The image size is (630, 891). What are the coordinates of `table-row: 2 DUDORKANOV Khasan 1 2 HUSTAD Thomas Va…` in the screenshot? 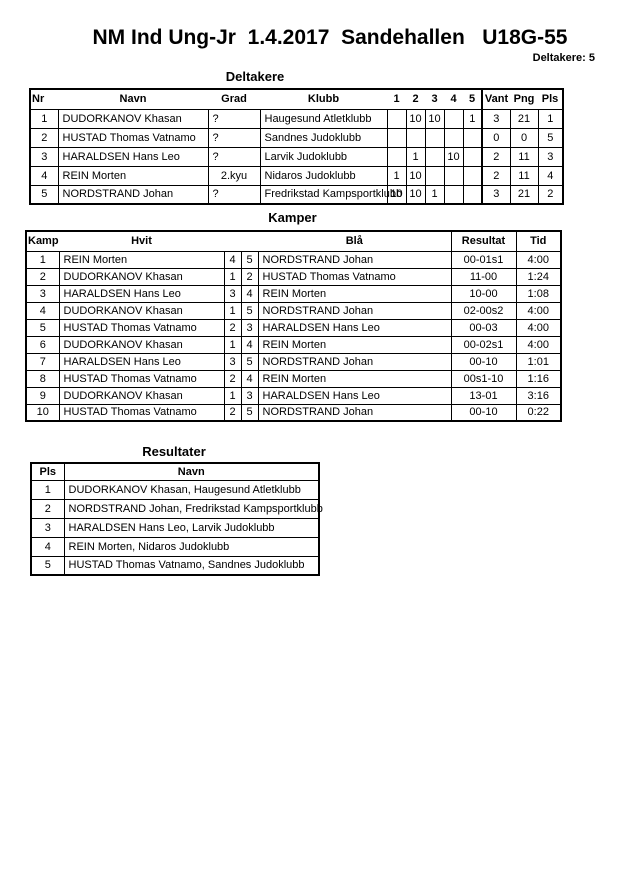 It's located at (293, 276).